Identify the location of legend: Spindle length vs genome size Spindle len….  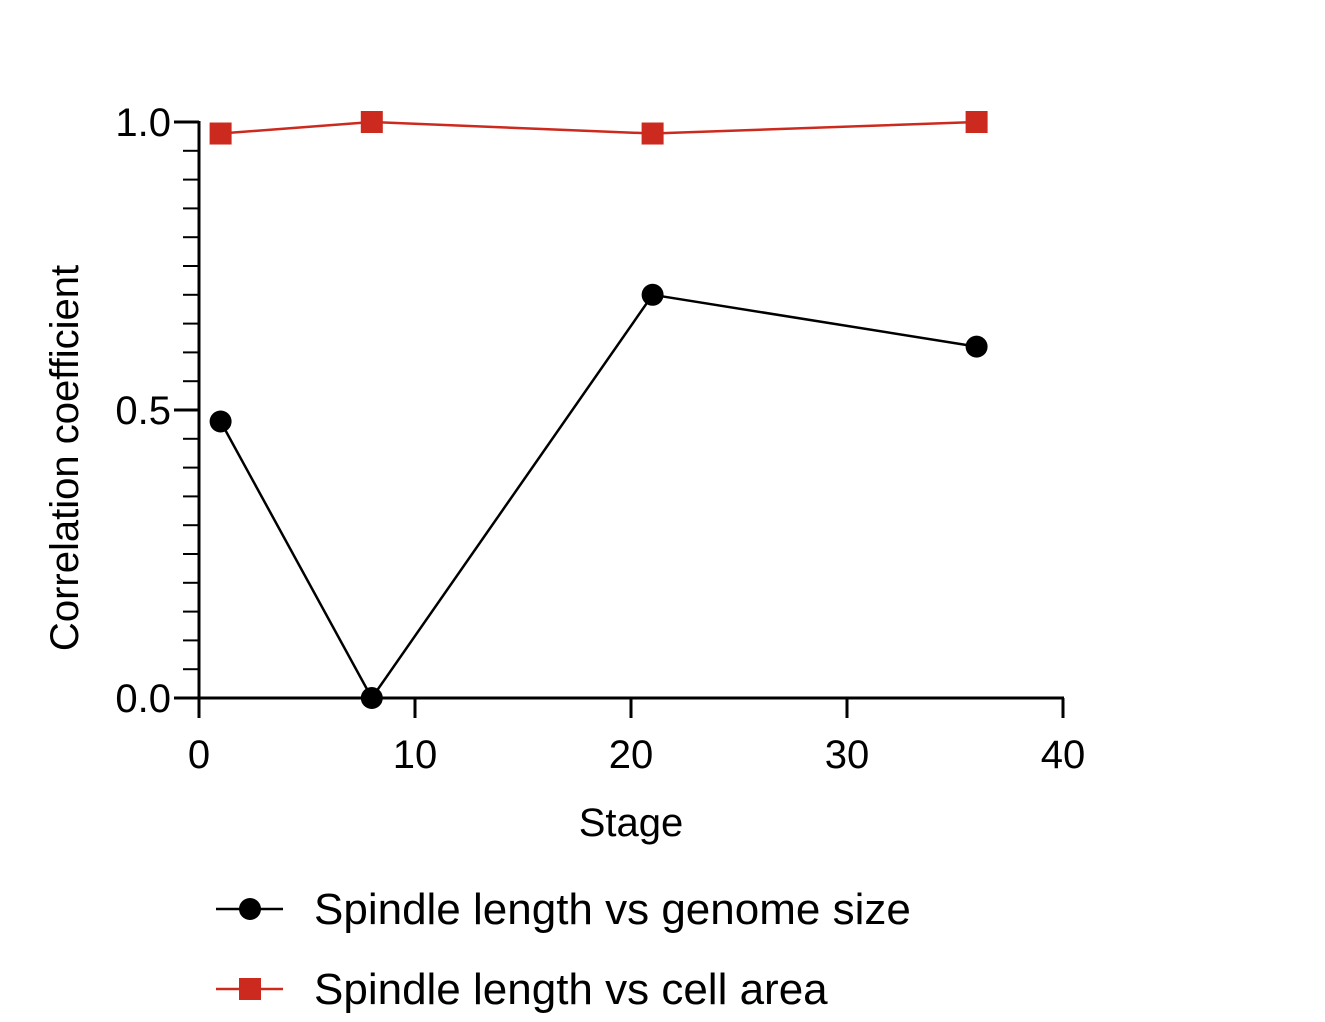
(563, 949).